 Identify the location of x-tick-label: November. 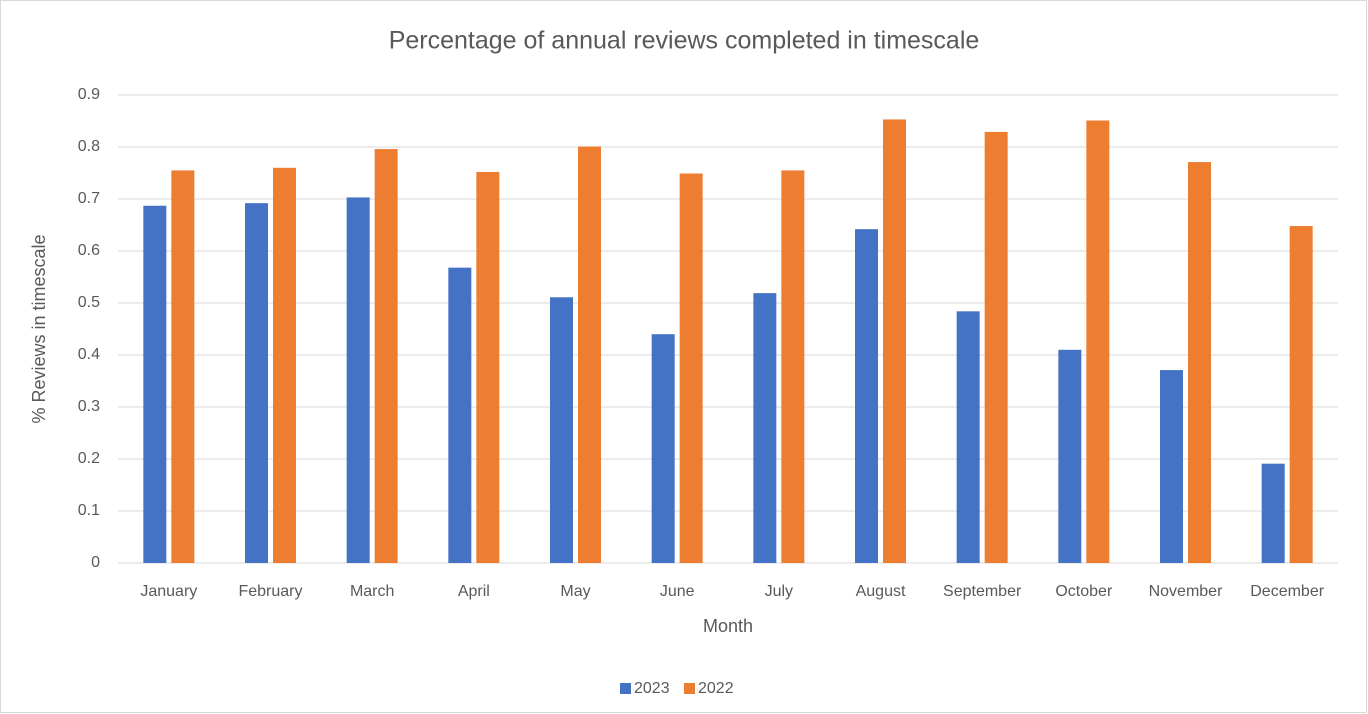
(1186, 591).